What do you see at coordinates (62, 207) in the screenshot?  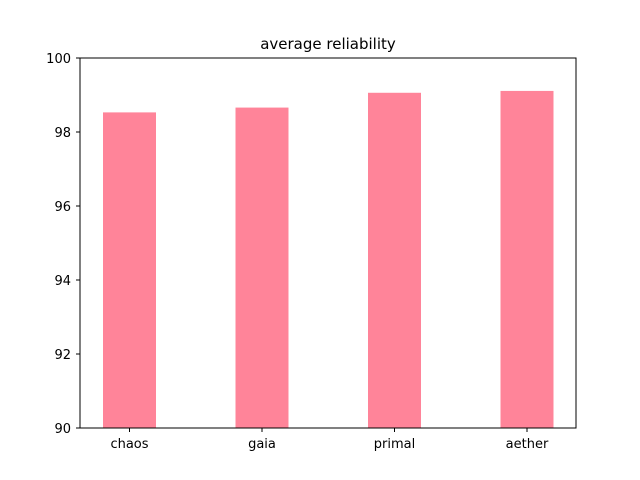 I see `y-tick-label: 96` at bounding box center [62, 207].